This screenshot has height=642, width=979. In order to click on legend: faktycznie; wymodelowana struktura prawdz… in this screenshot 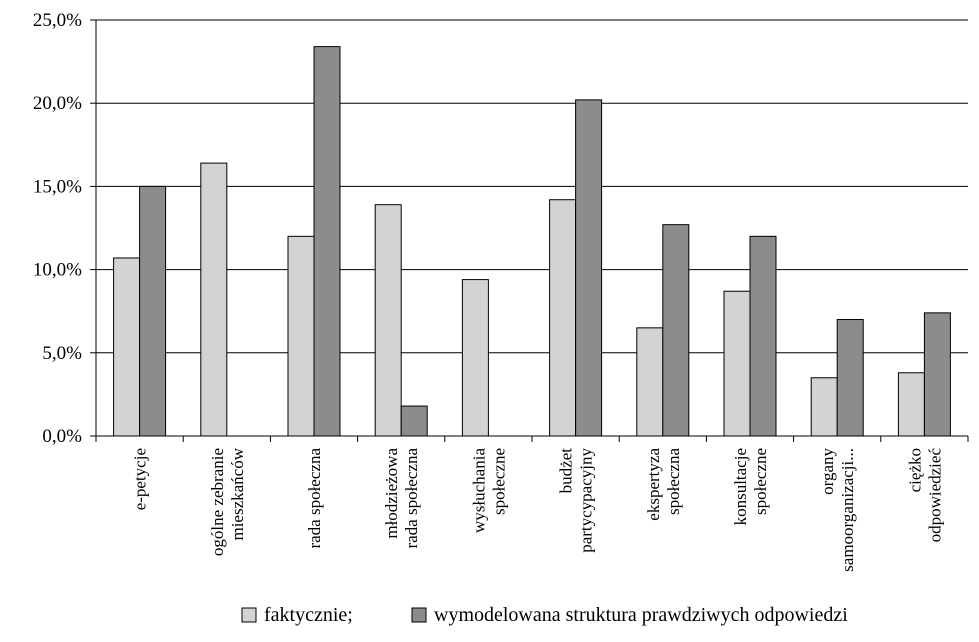, I will do `click(544, 615)`.